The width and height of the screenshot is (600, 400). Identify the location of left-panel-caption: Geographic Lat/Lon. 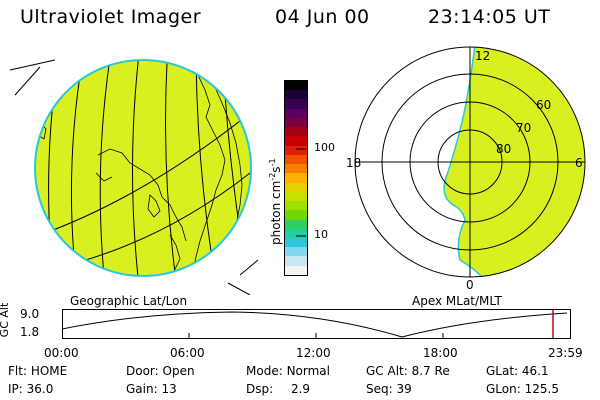
(129, 301).